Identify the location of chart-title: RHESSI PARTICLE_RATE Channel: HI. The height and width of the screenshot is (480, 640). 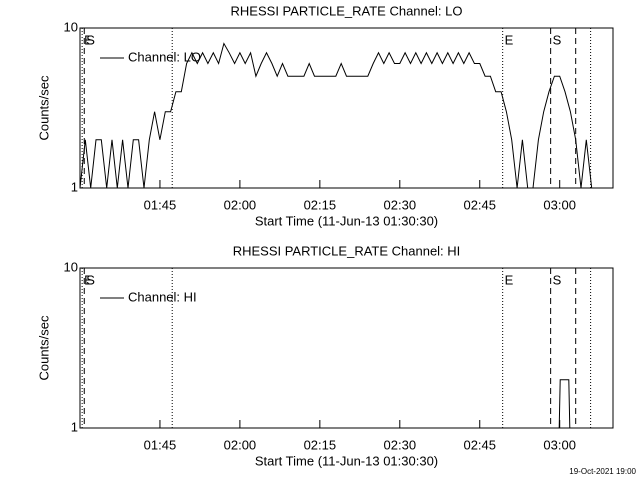
(347, 250).